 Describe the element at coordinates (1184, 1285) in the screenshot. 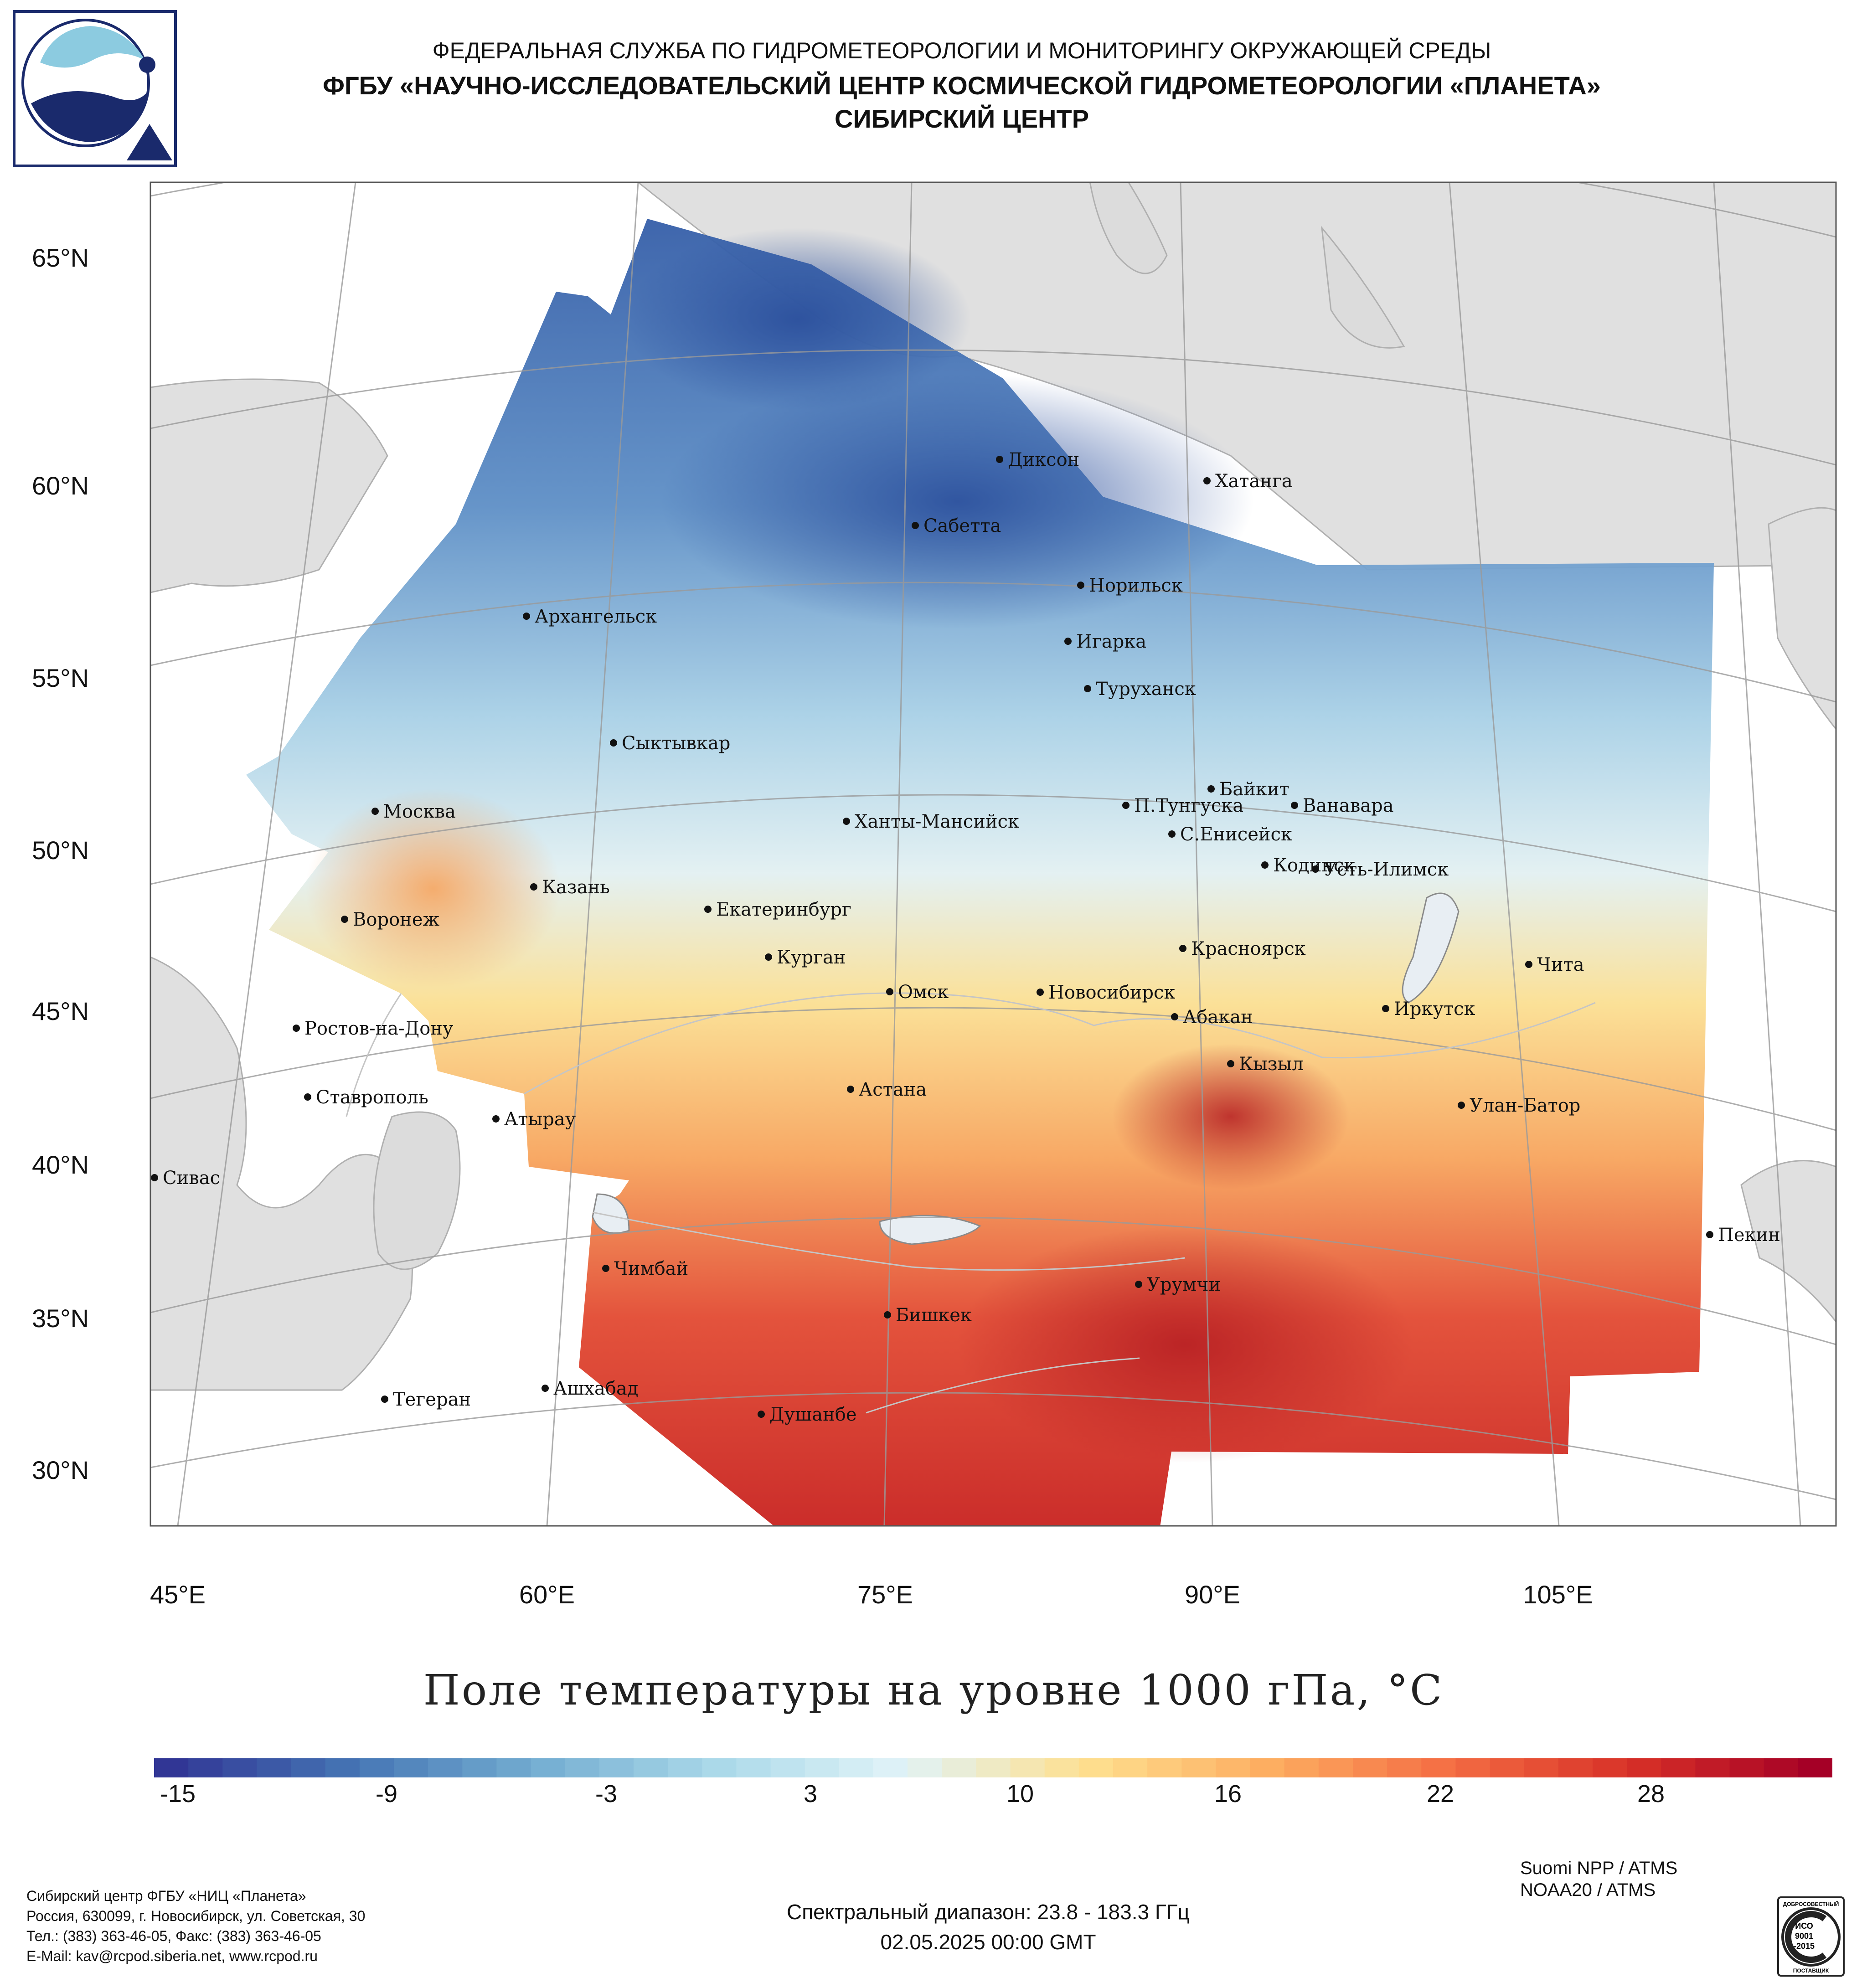

I see `city-label: Урумчи` at that location.